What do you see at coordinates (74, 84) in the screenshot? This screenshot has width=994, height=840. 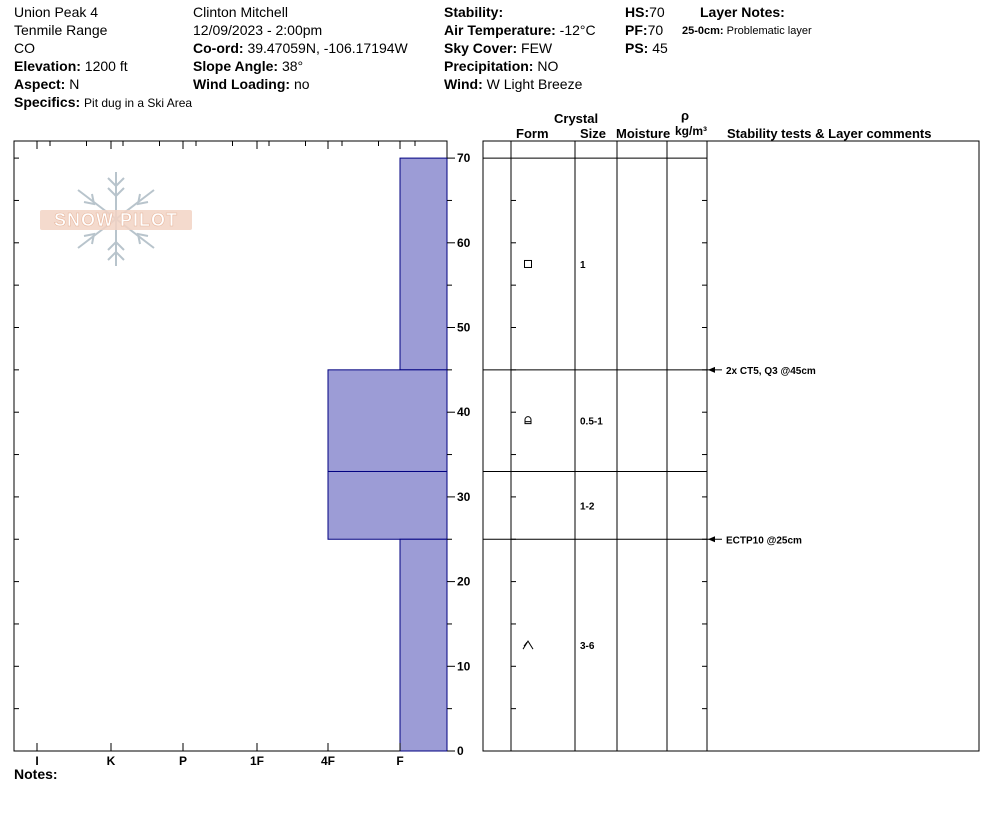 I see `aspect-value: N` at bounding box center [74, 84].